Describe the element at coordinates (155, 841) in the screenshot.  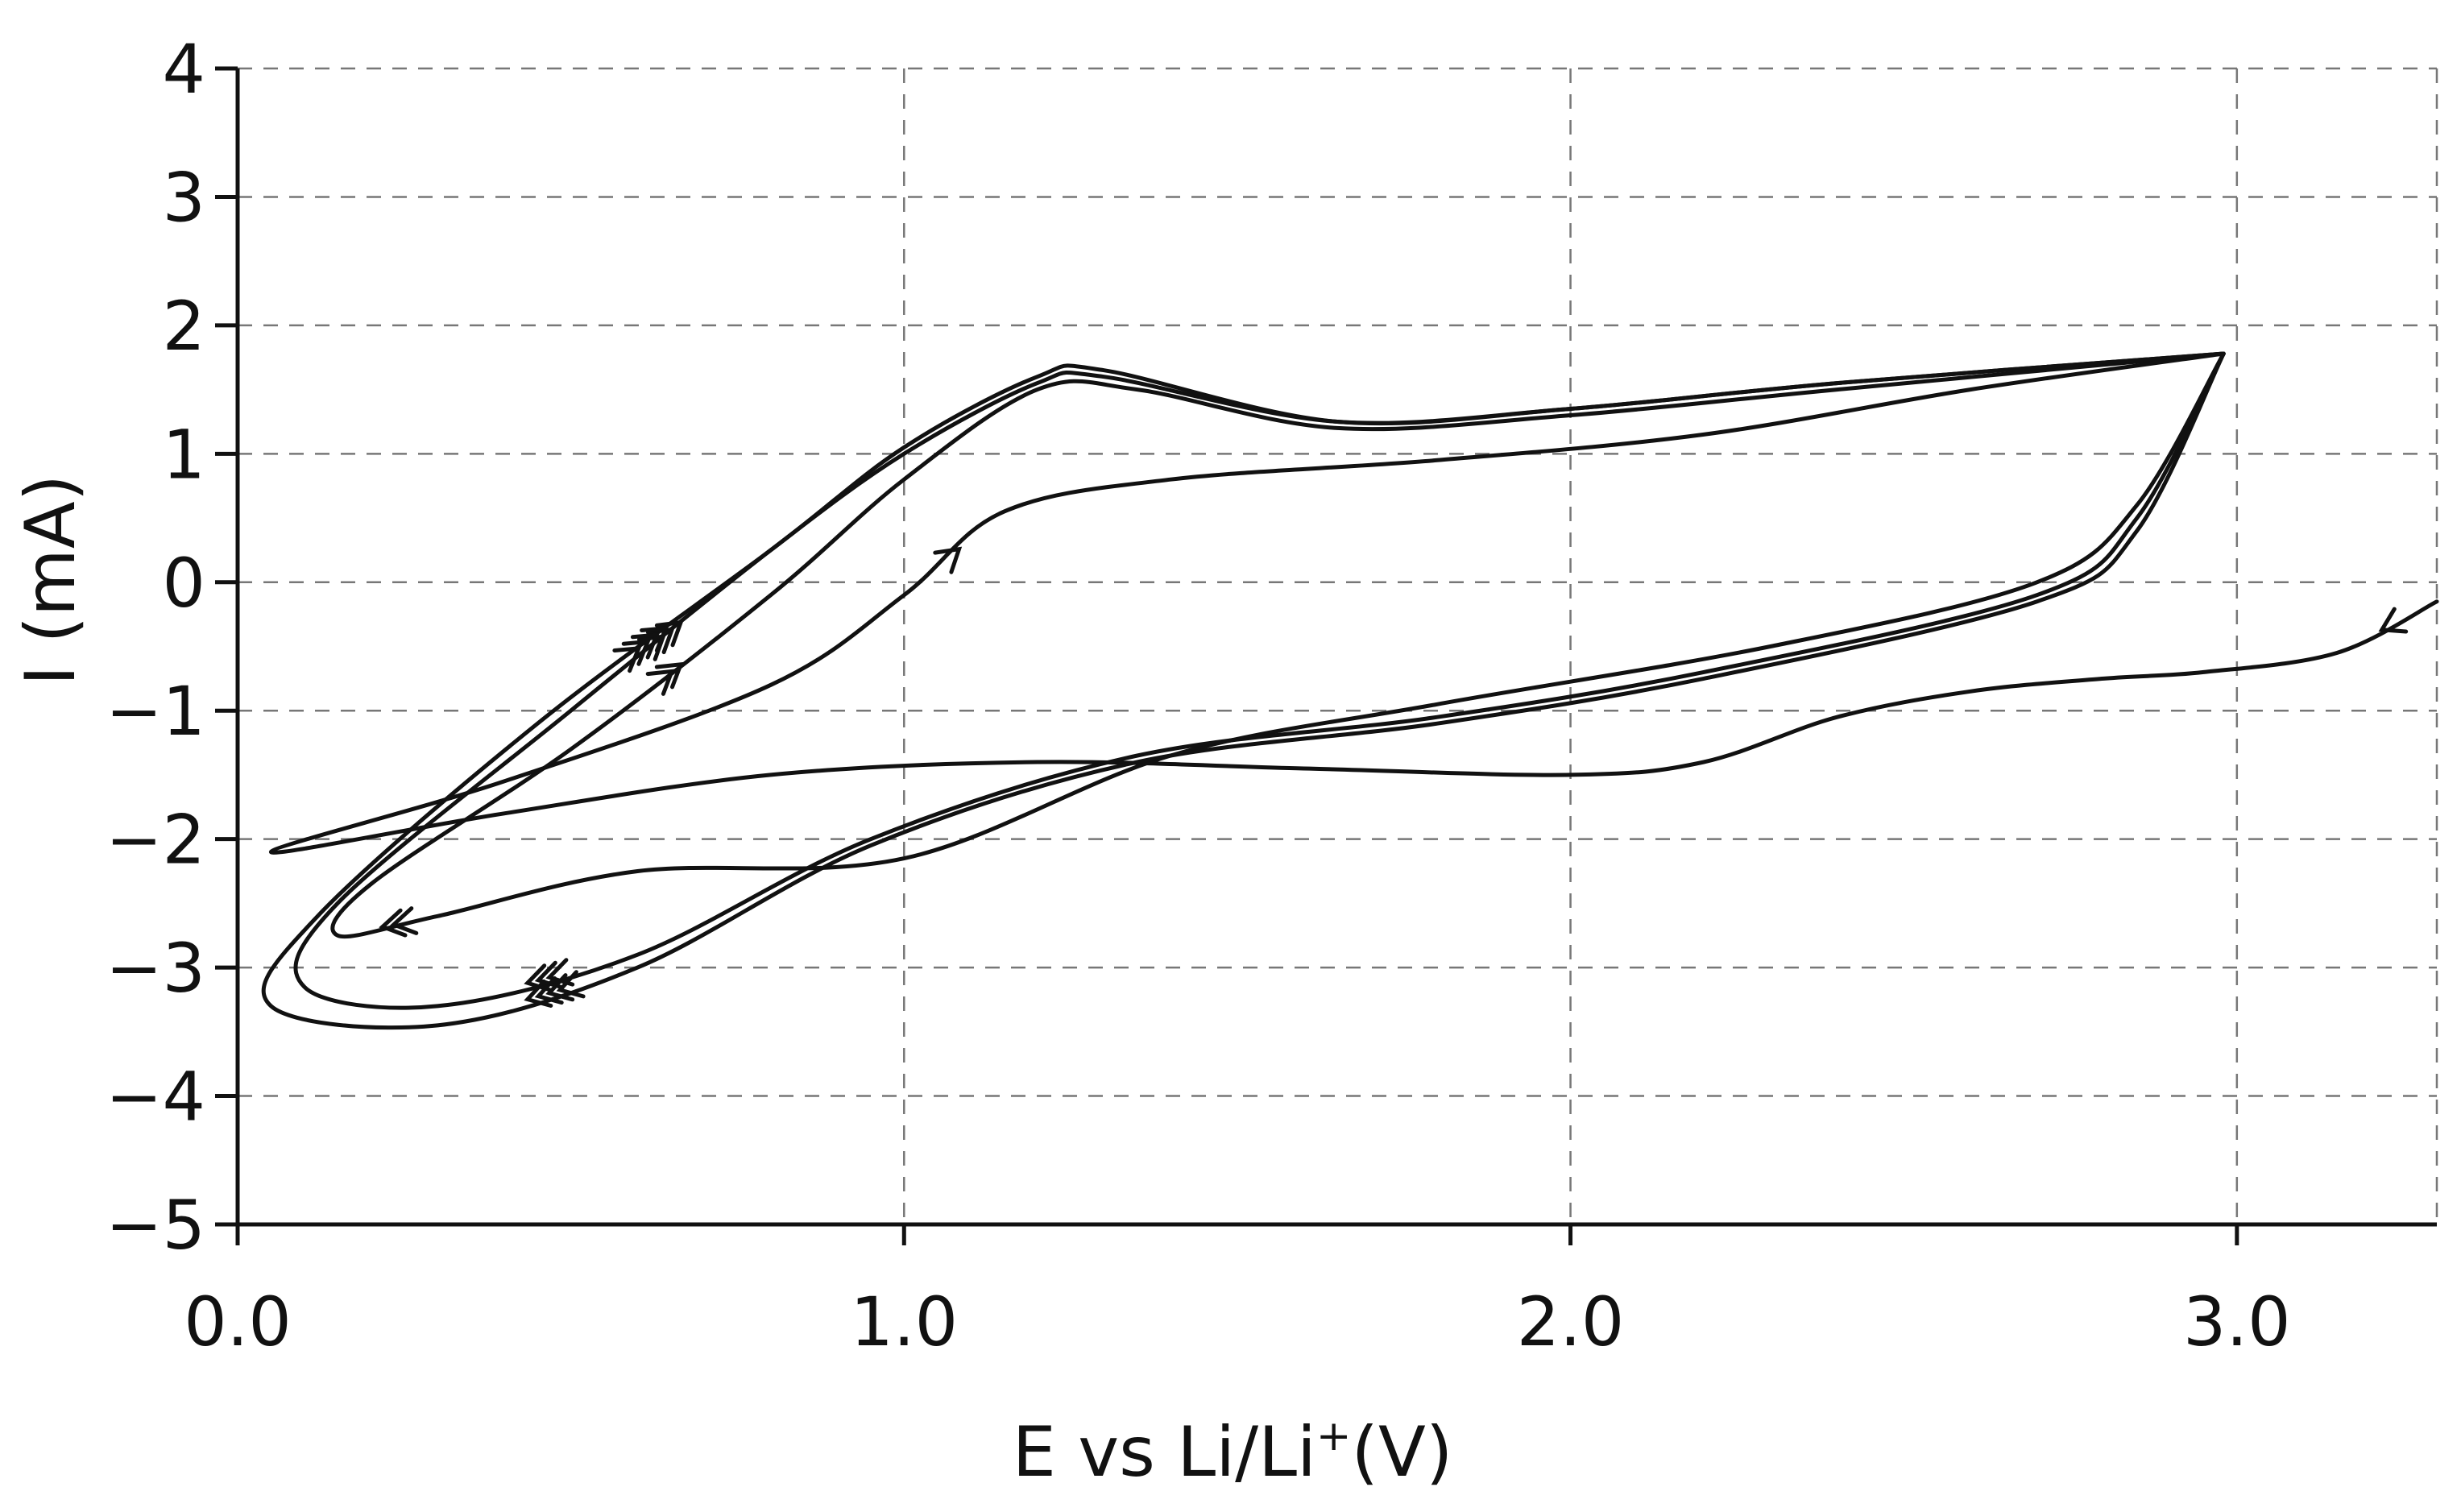
I see `y-tick-label: −2` at that location.